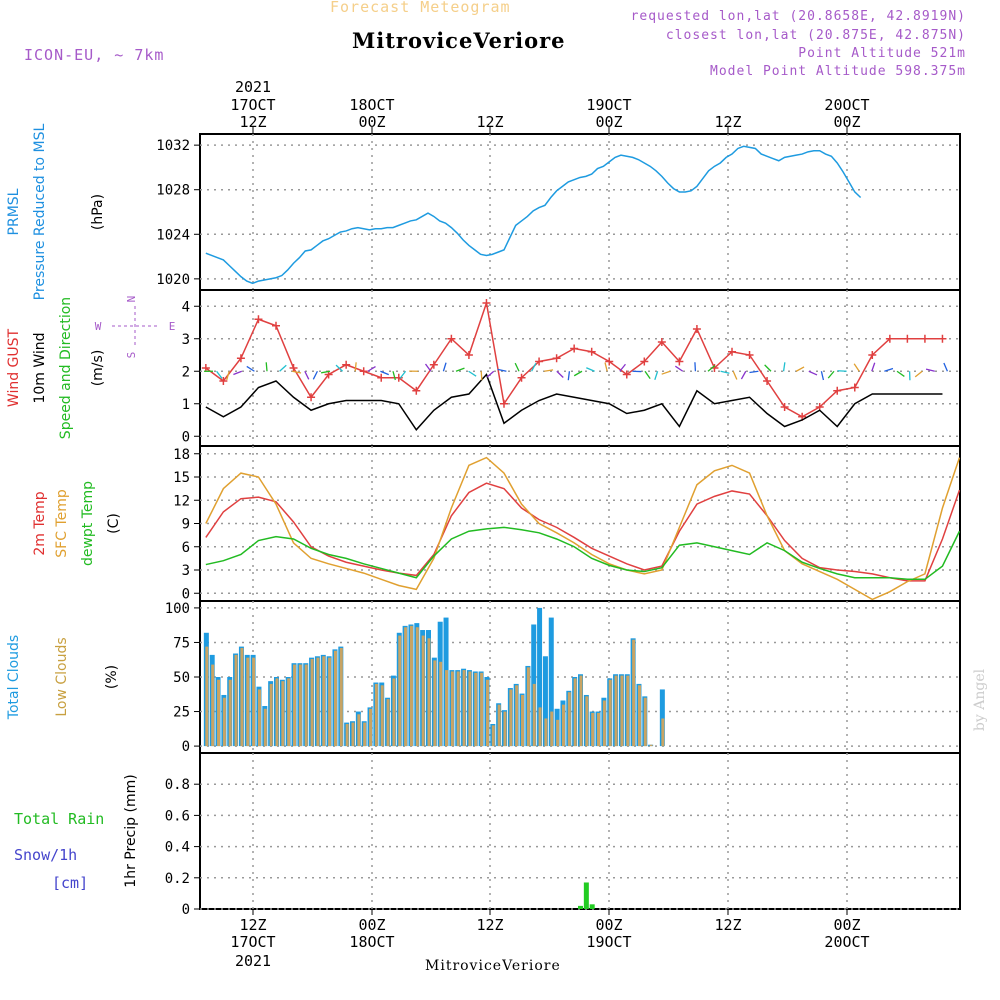 The image size is (1000, 1000). I want to click on y-tick-label: 0.2, so click(177, 879).